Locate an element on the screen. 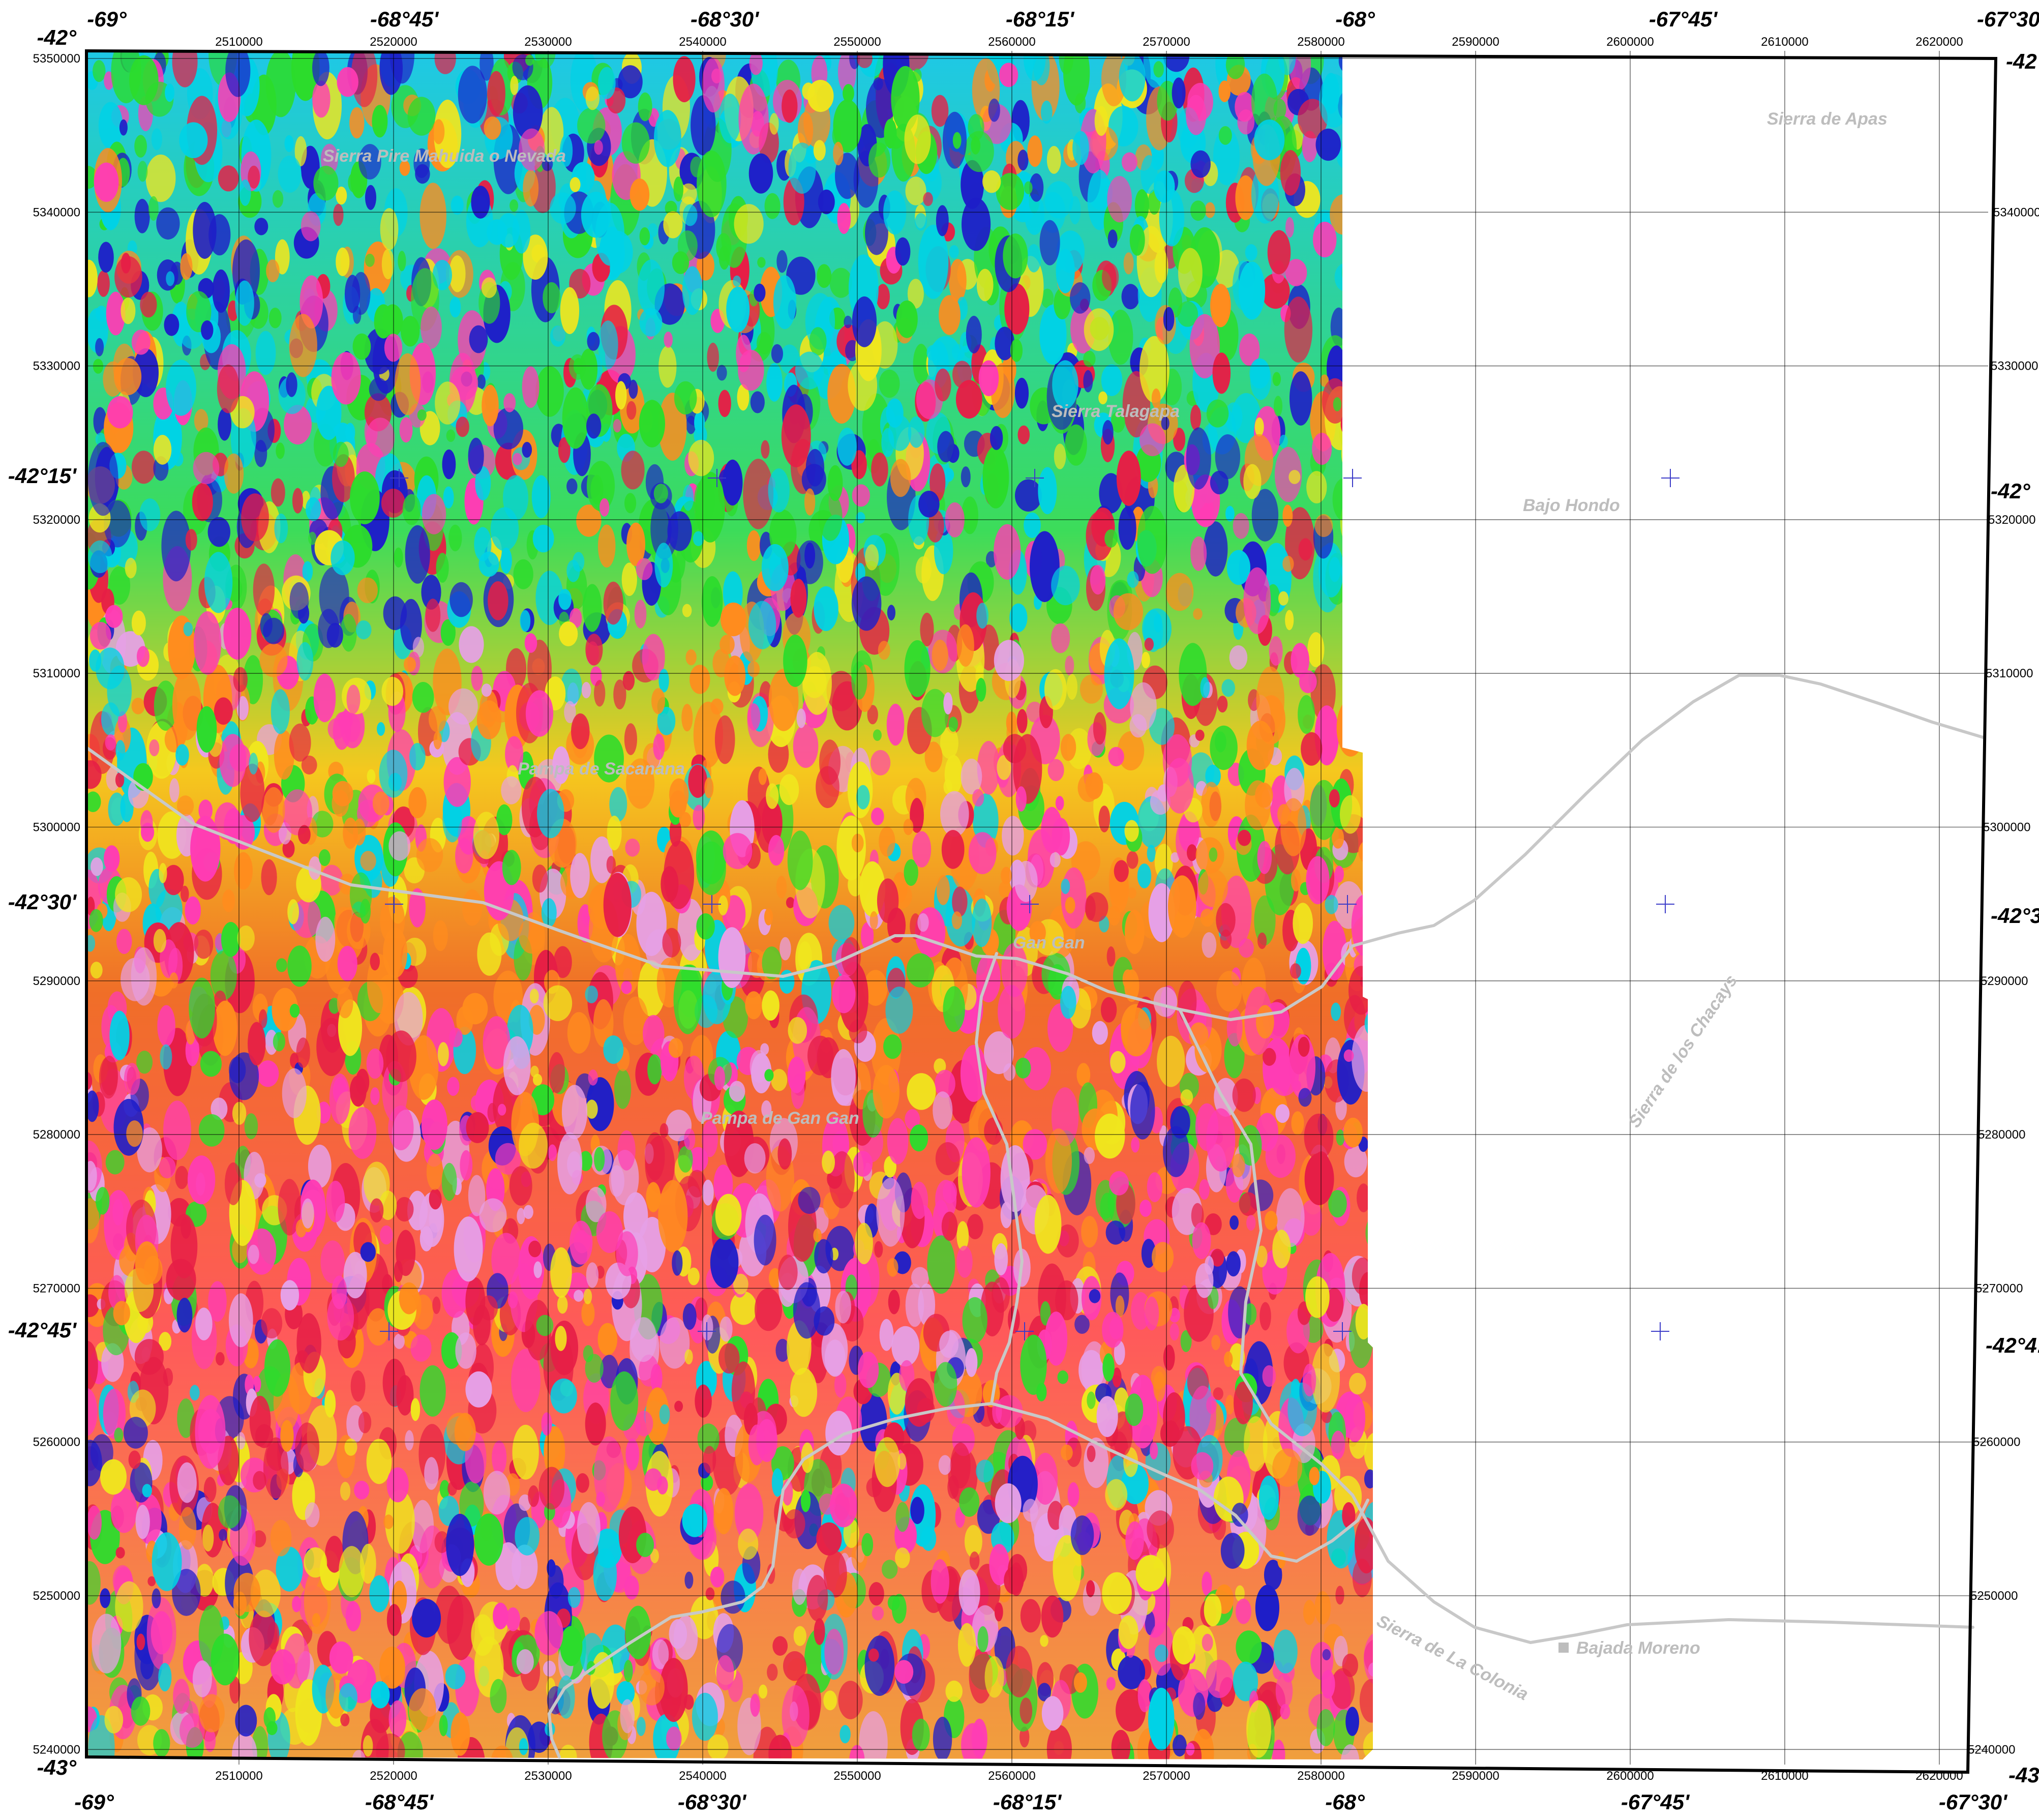 The width and height of the screenshot is (2039, 1820). northing-label: 5240000 is located at coordinates (1991, 1749).